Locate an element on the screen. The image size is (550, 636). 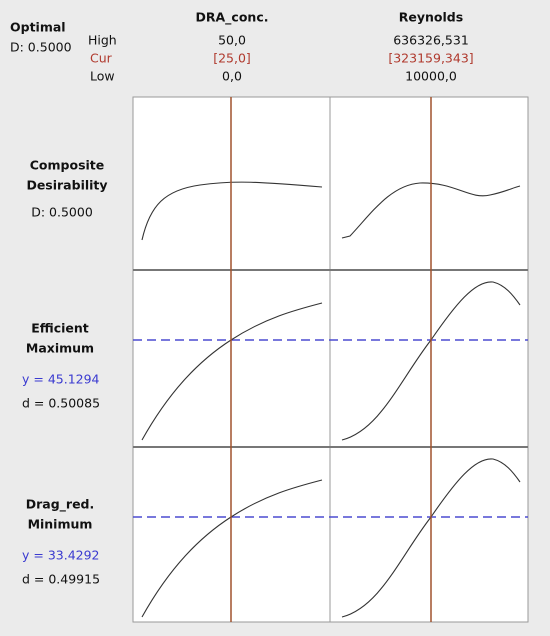
response-d: D: 0.5000 is located at coordinates (62, 212).